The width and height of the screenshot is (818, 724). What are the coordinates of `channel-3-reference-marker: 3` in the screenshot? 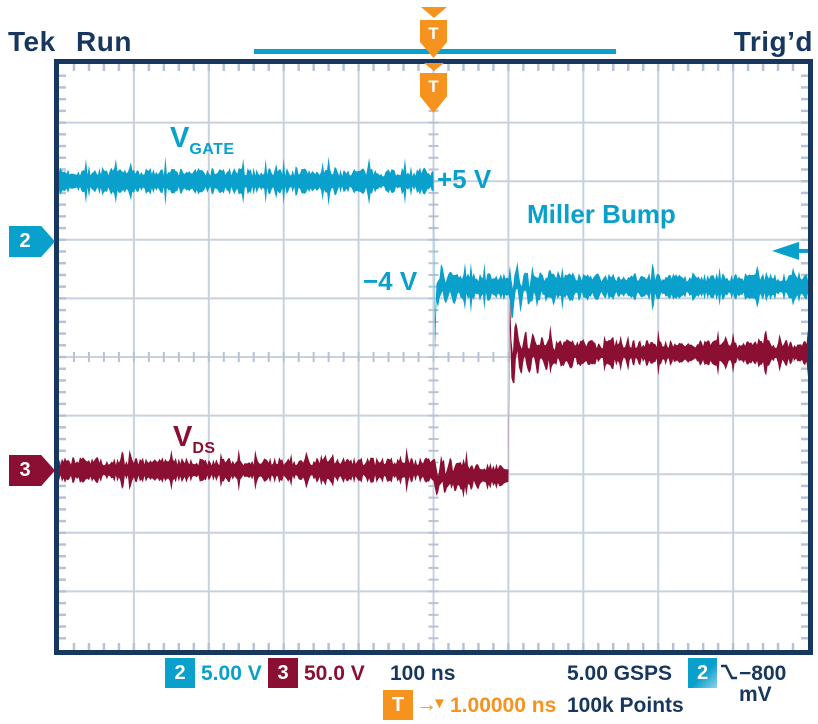 It's located at (32, 470).